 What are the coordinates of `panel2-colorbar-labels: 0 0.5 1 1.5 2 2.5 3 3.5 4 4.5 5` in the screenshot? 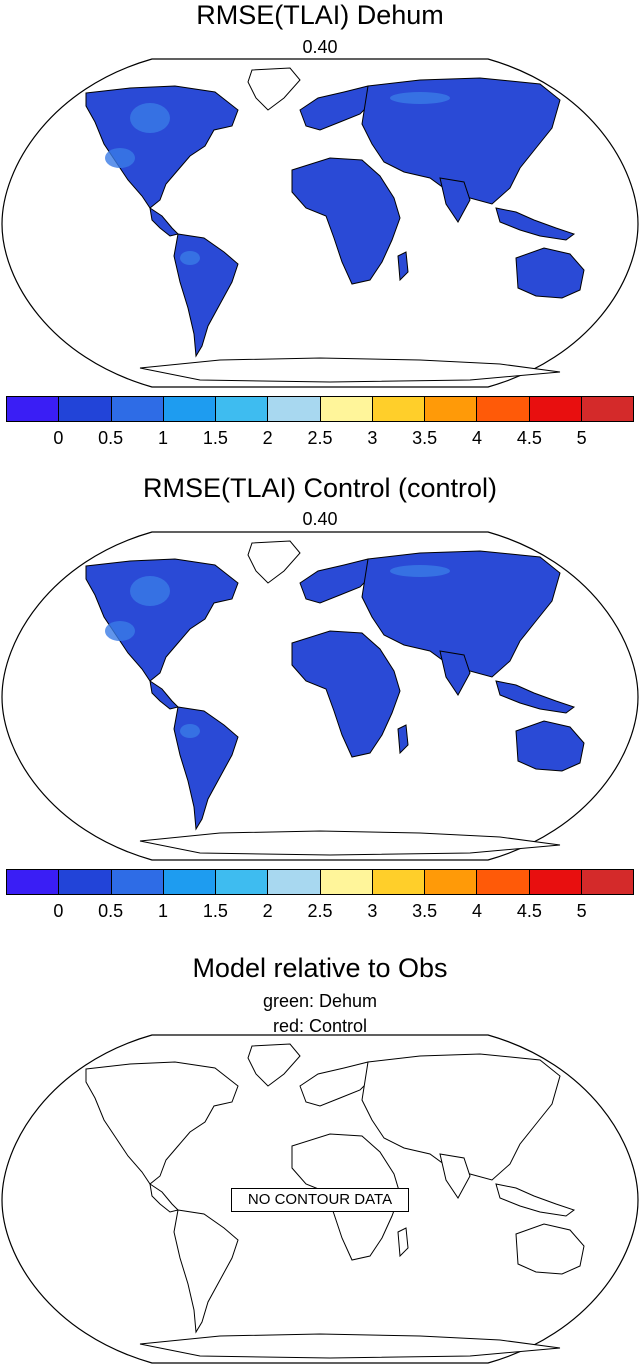 It's located at (320, 912).